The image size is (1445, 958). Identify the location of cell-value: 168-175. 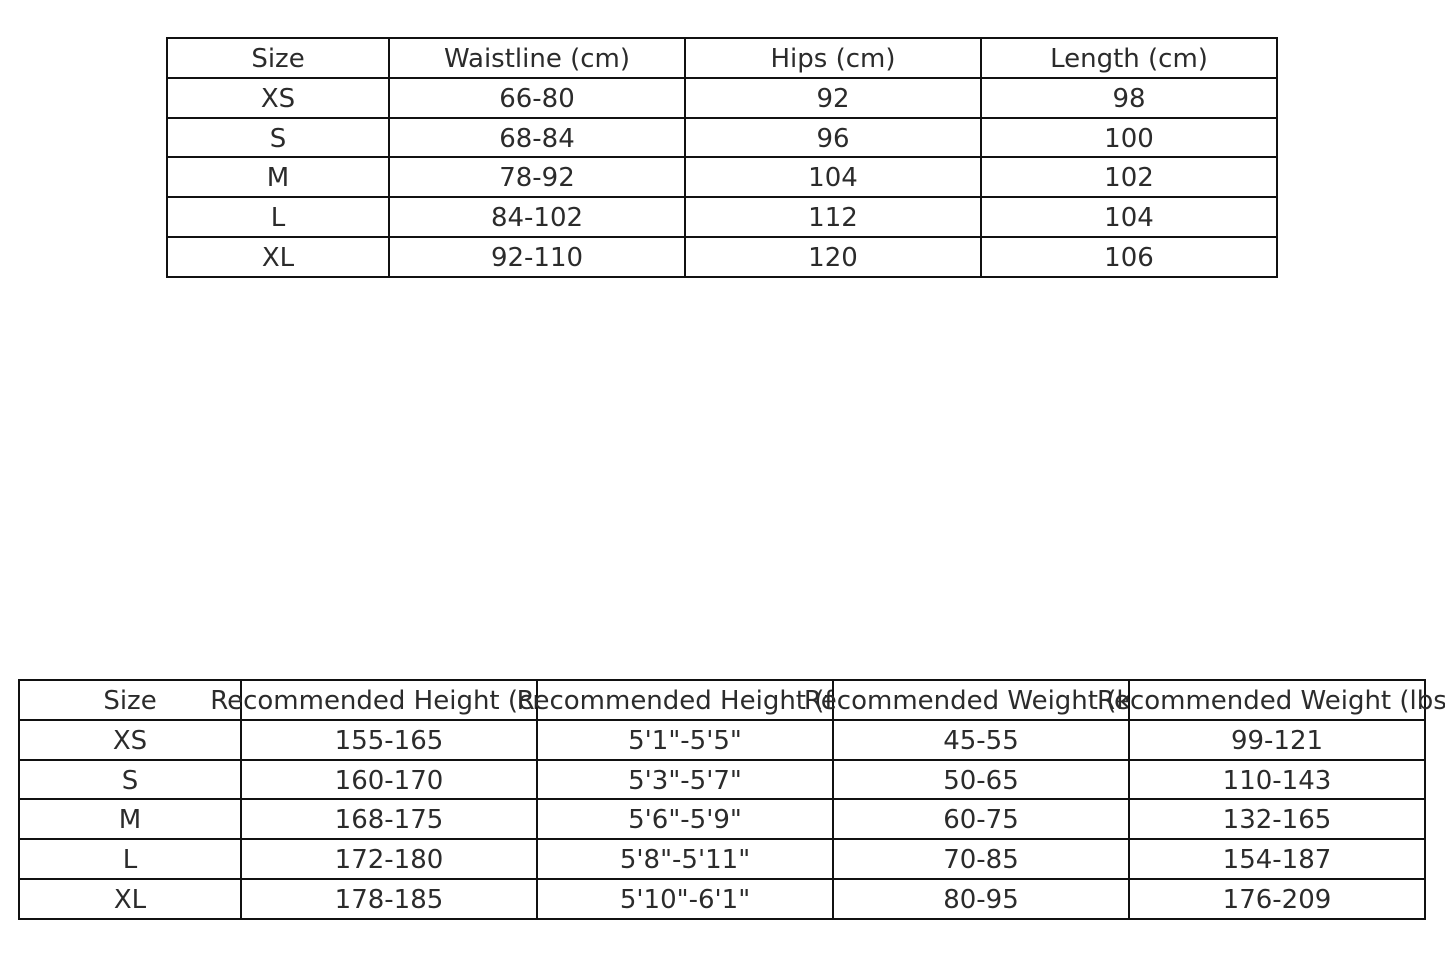
(389, 820).